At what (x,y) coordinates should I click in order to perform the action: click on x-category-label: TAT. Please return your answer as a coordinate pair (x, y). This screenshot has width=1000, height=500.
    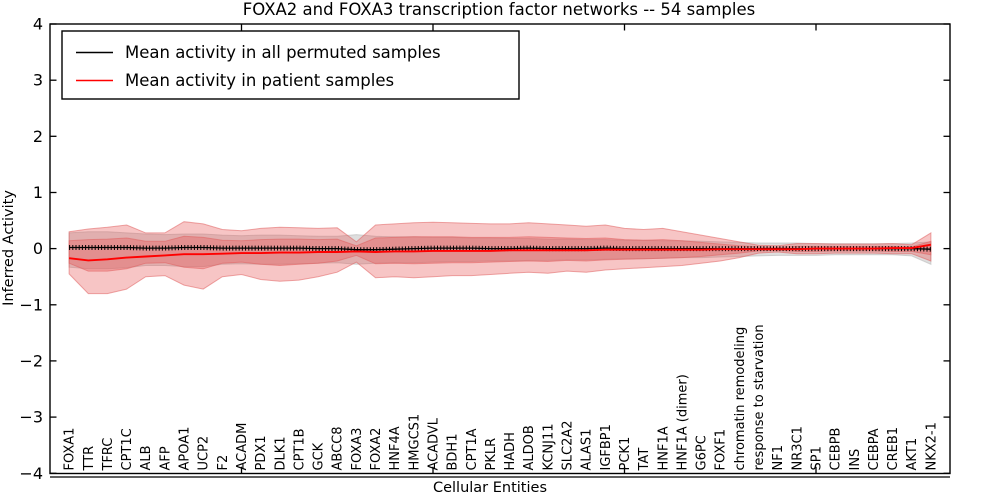
    Looking at the image, I should click on (644, 460).